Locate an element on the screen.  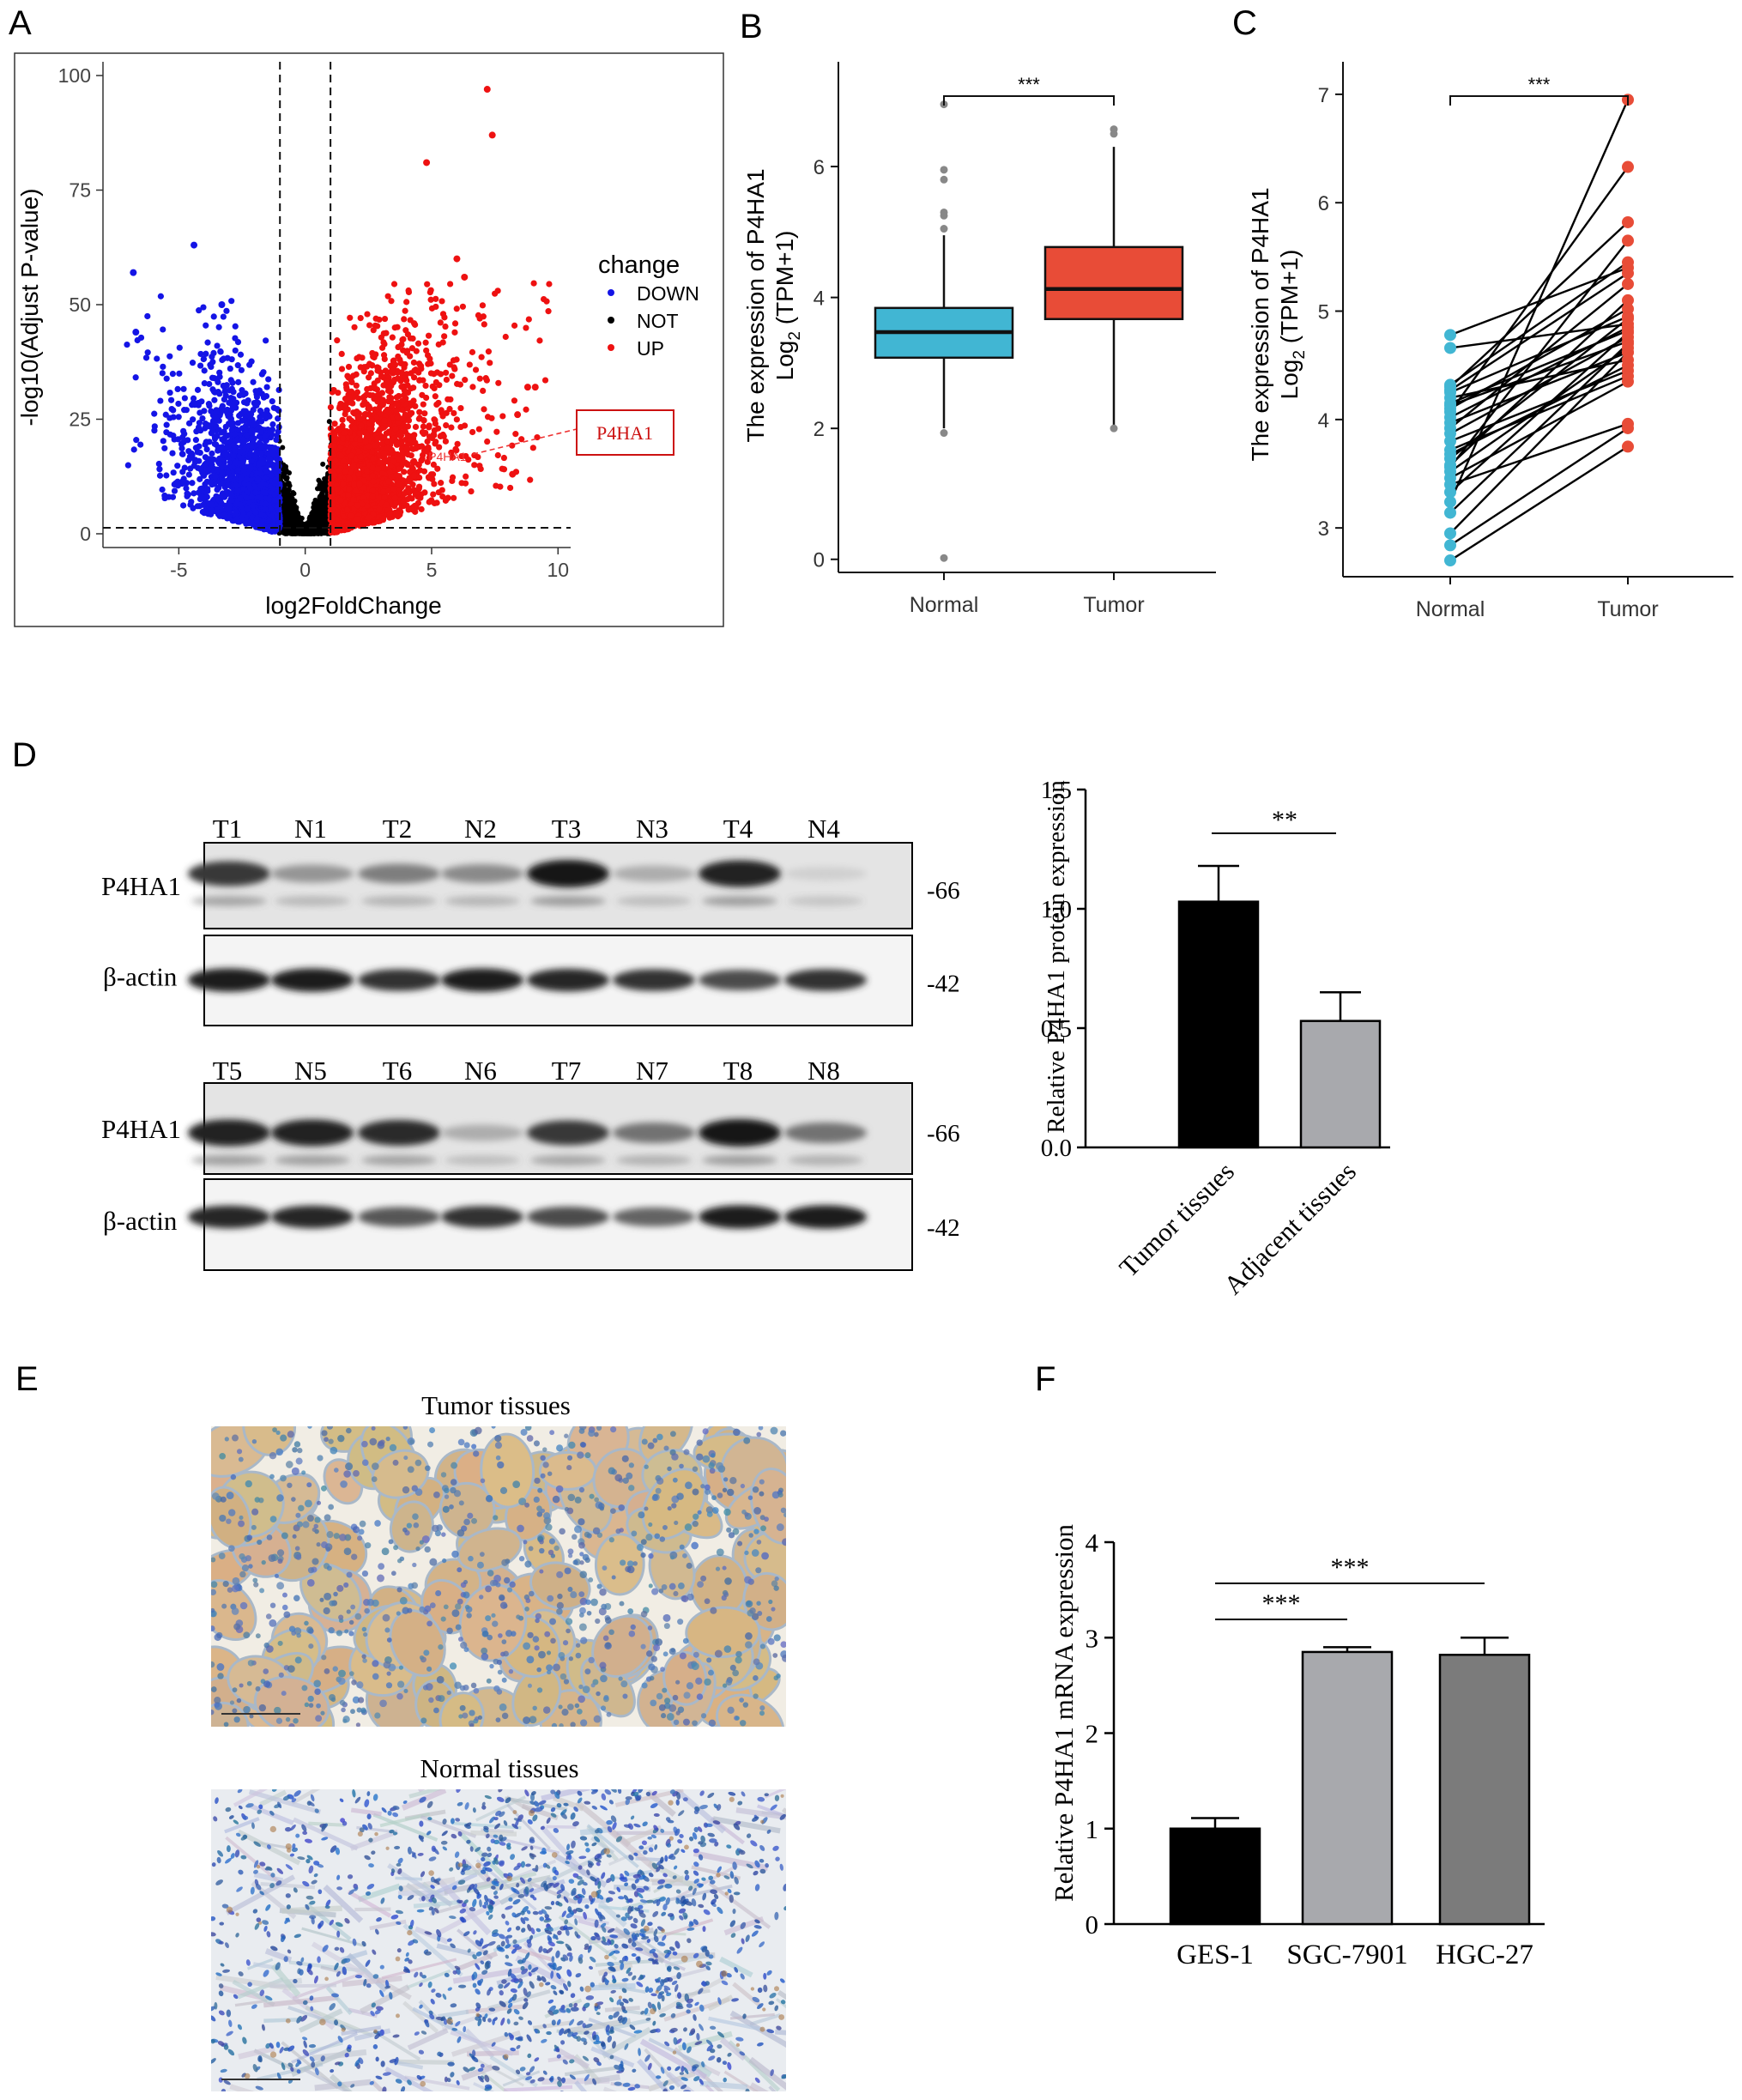
volcano-y-tick-label: 50 is located at coordinates (80, 305).